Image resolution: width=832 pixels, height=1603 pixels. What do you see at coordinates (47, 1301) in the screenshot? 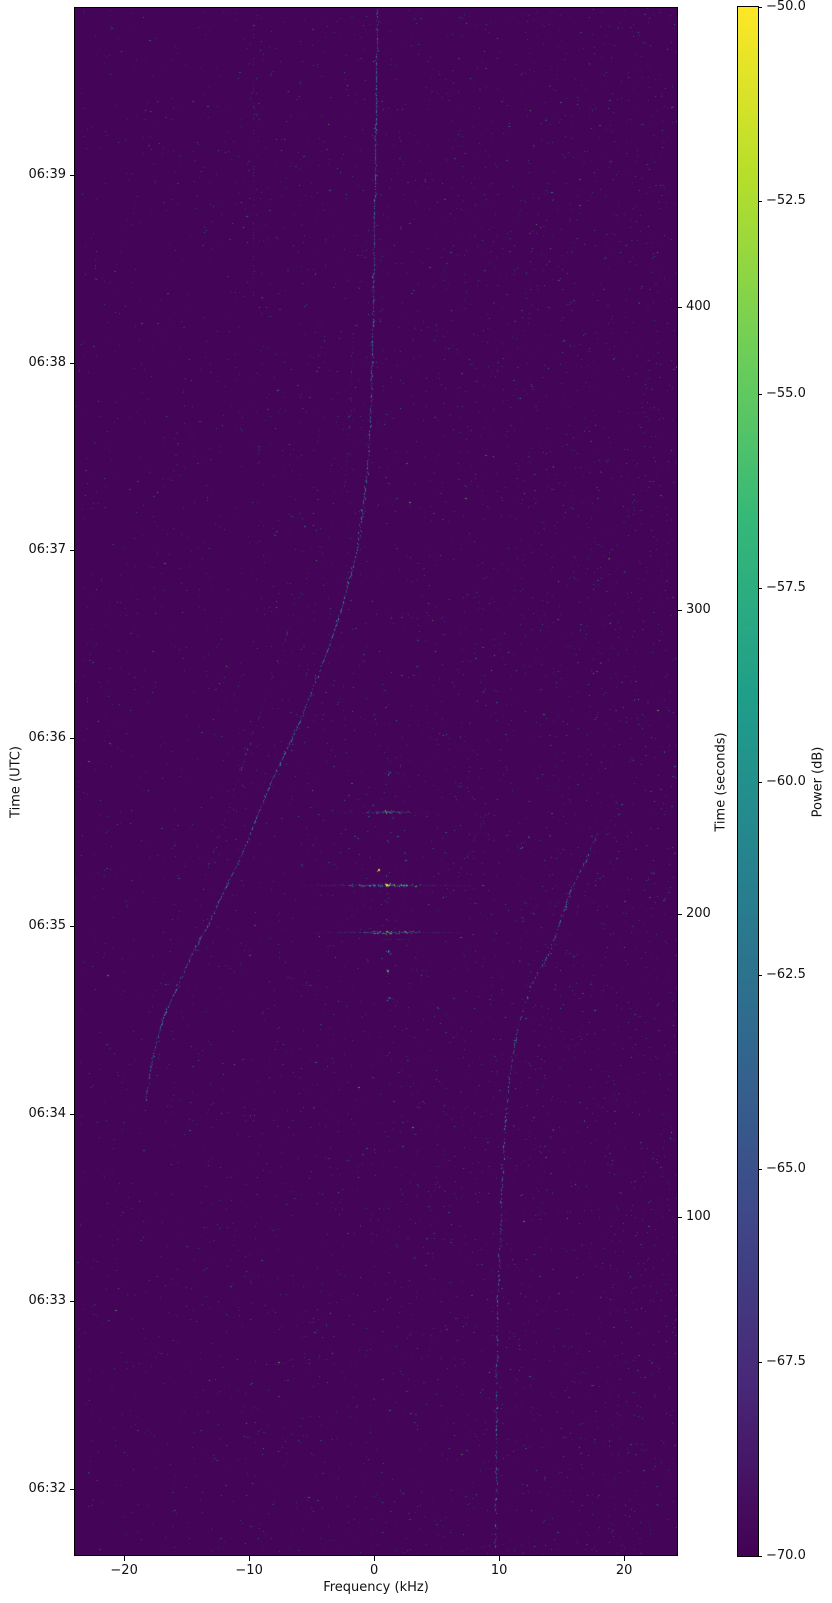
I see `y-tick-utc-label: 06:33` at bounding box center [47, 1301].